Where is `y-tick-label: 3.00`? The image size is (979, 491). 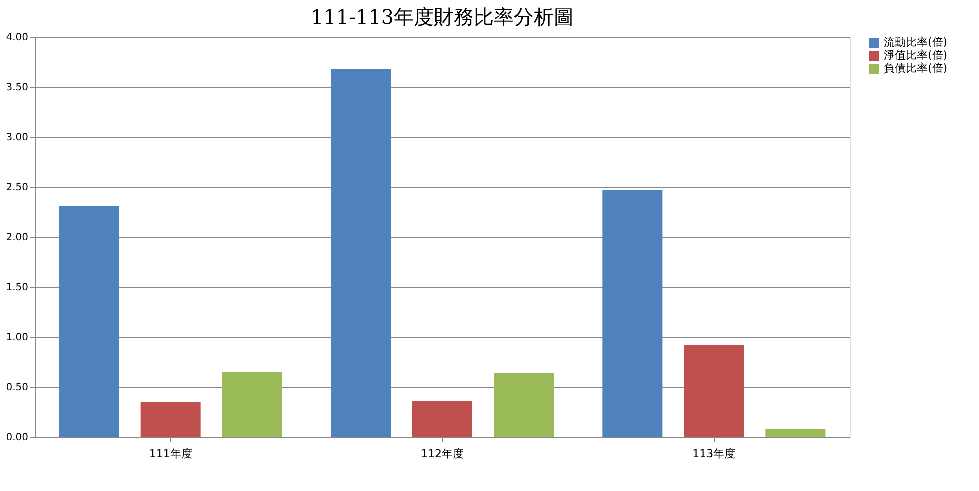
y-tick-label: 3.00 is located at coordinates (17, 138).